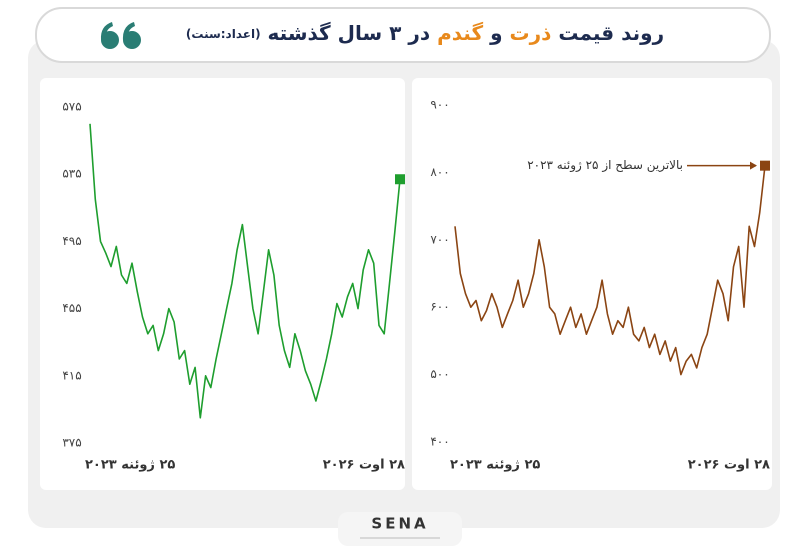 Image resolution: width=800 pixels, height=554 pixels. Describe the element at coordinates (530, 33) in the screenshot. I see `title-part: ذرت` at that location.